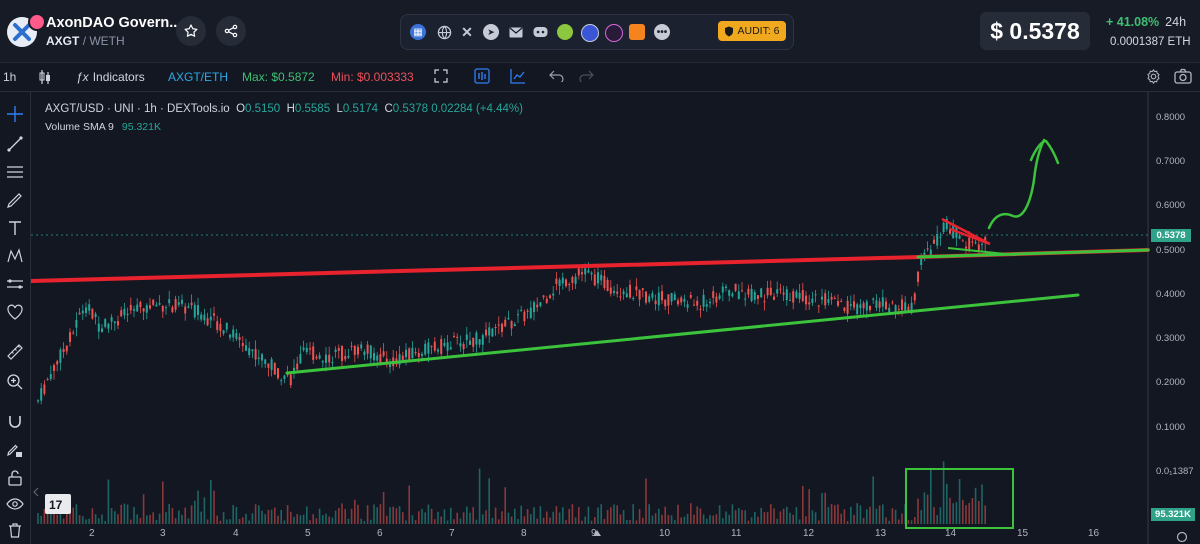 This screenshot has width=1200, height=544. Describe the element at coordinates (482, 77) in the screenshot. I see `chart-style-button` at that location.